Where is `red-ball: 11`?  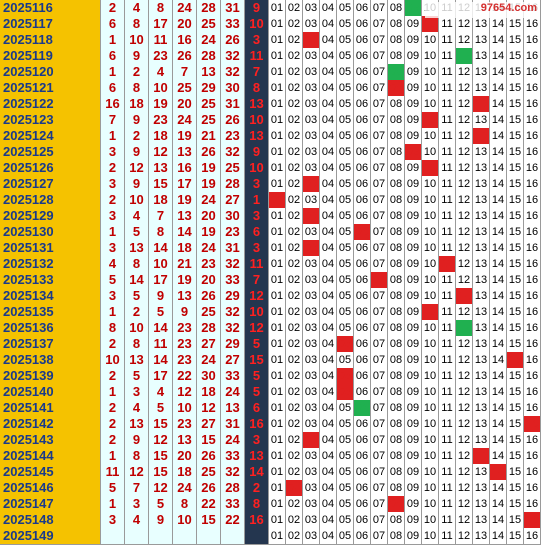 red-ball: 11 is located at coordinates (161, 344).